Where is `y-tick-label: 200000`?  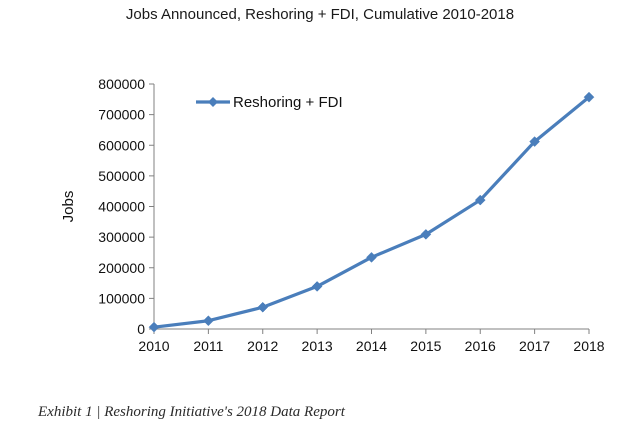
y-tick-label: 200000 is located at coordinates (121, 268).